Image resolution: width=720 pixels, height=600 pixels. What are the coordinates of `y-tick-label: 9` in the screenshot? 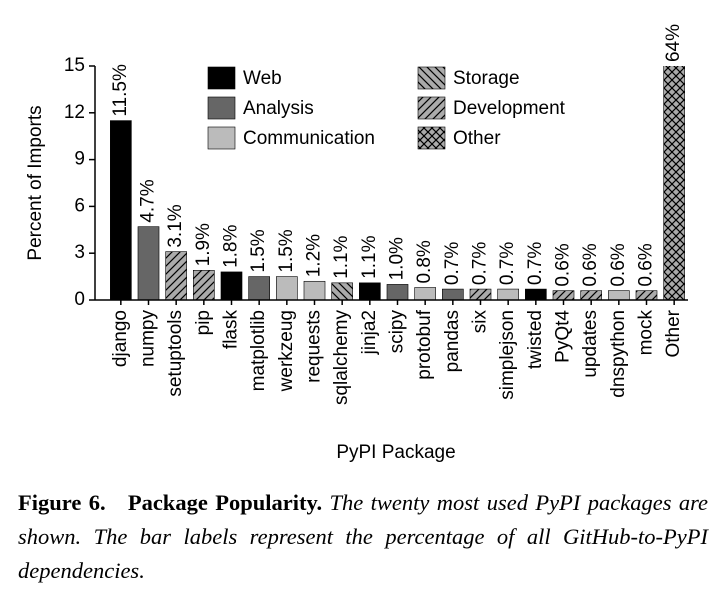 It's located at (79, 159).